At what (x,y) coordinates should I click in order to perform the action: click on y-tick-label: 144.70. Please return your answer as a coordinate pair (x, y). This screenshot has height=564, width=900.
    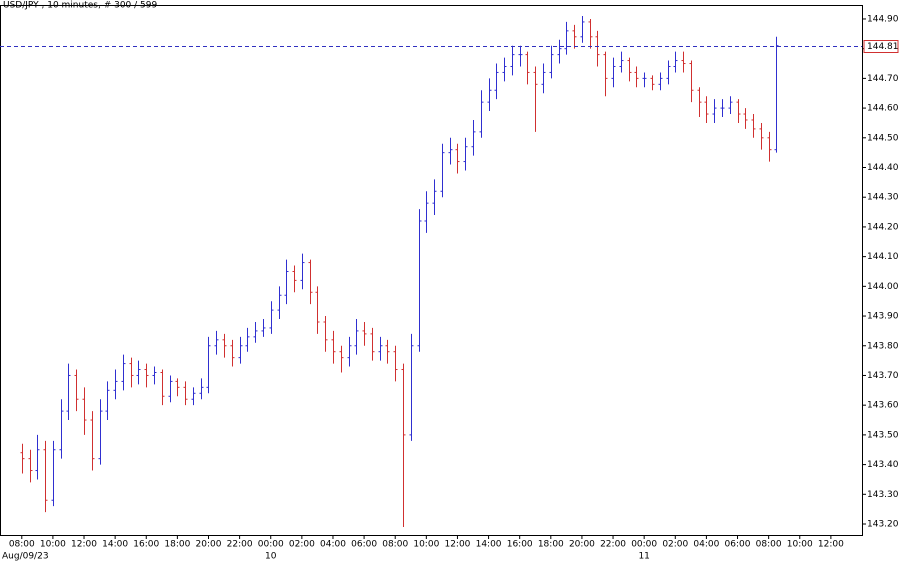
    Looking at the image, I should click on (883, 79).